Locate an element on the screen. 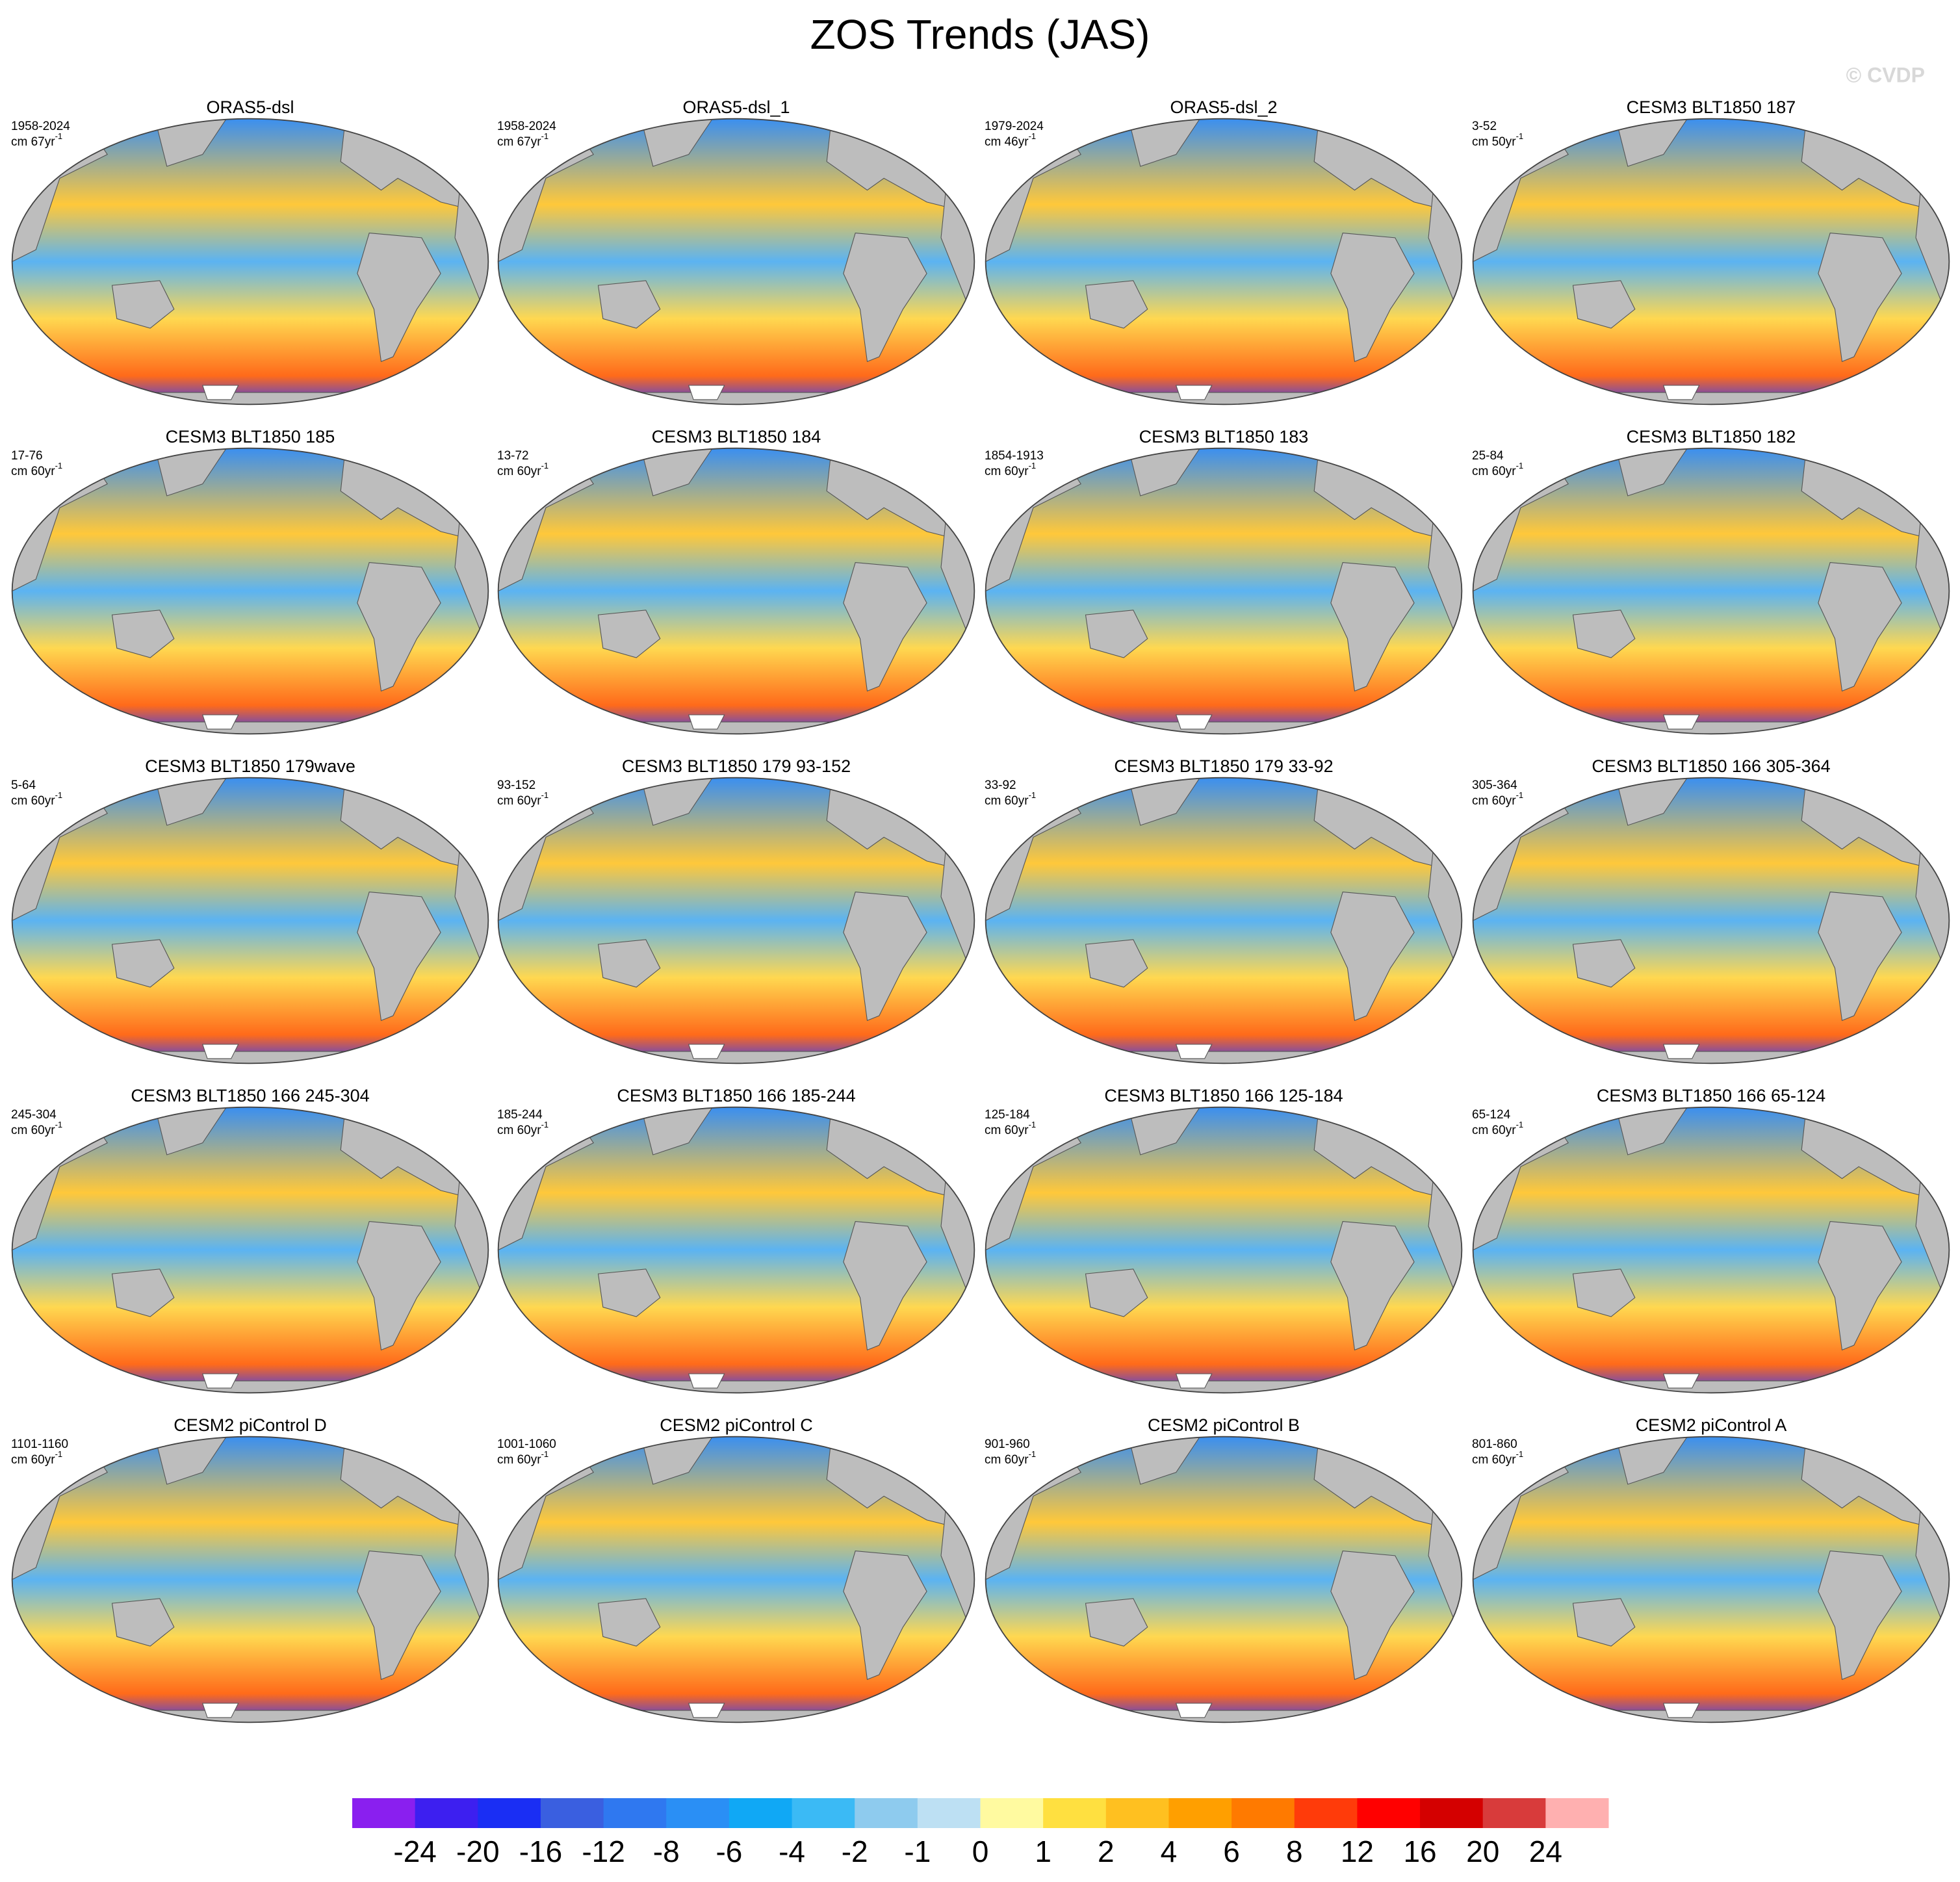  colorbar-label: -20 is located at coordinates (478, 1851).